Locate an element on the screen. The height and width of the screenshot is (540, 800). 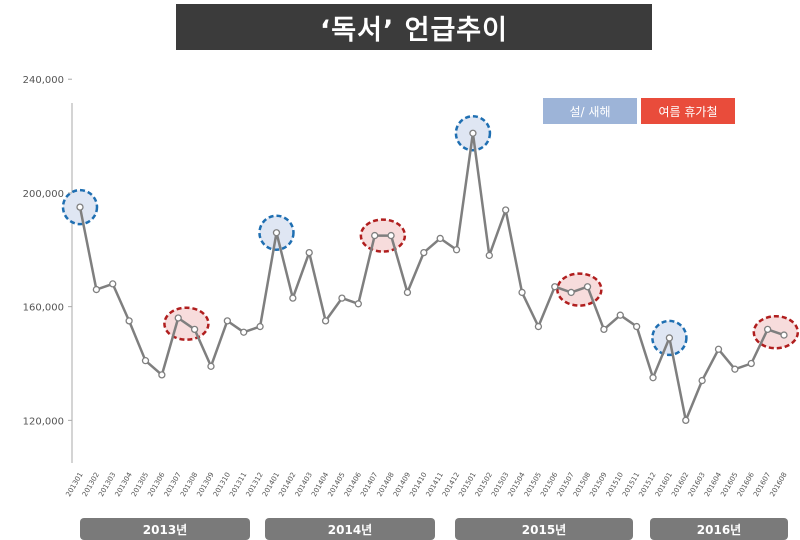
year-label-2014: 2014년 is located at coordinates (350, 529).